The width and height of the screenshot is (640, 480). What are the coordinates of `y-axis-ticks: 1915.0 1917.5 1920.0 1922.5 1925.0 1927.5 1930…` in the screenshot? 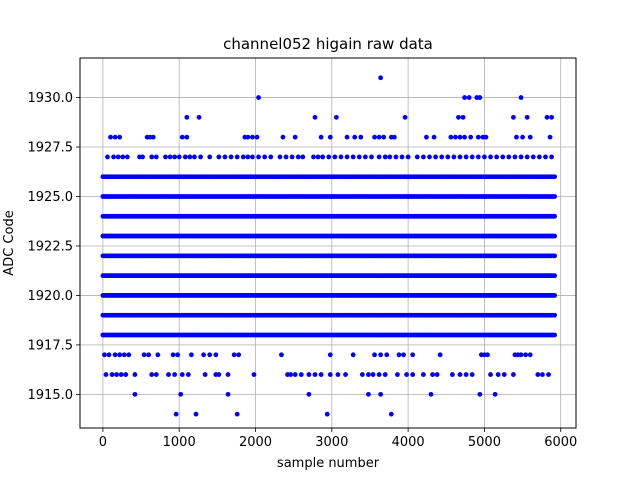 It's located at (54, 247).